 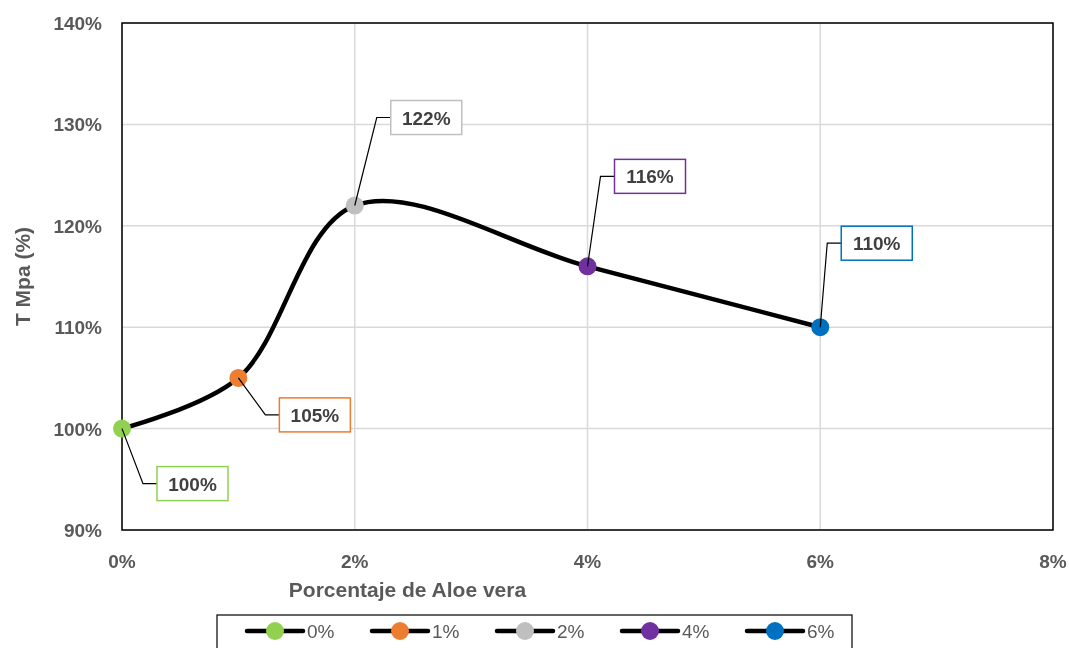 What do you see at coordinates (696, 631) in the screenshot?
I see `legend-label: 4%` at bounding box center [696, 631].